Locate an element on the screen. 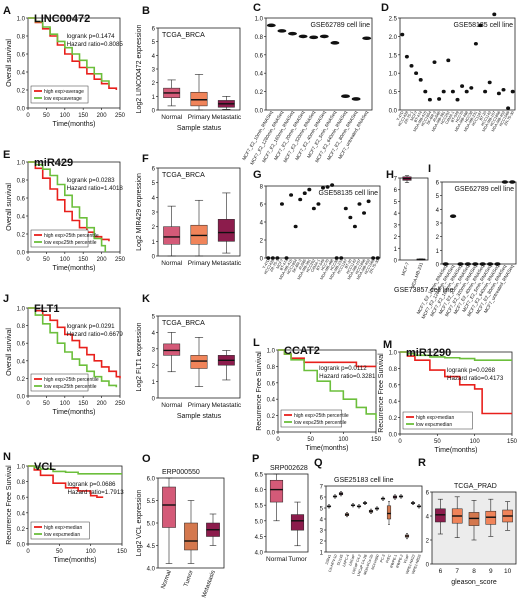  y-tick-label: 4.0 is located at coordinates (151, 570).